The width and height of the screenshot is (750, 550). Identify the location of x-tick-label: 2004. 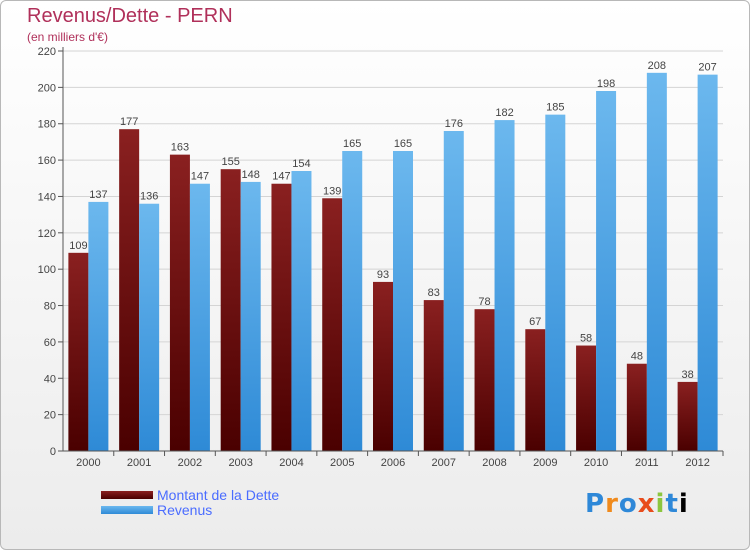
(291, 463).